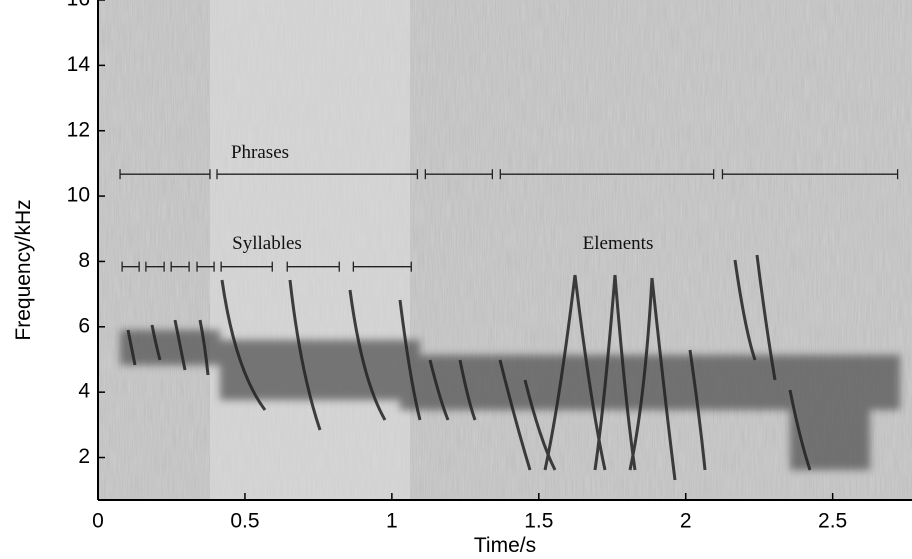  Describe the element at coordinates (686, 521) in the screenshot. I see `x-tick-label: 2` at that location.